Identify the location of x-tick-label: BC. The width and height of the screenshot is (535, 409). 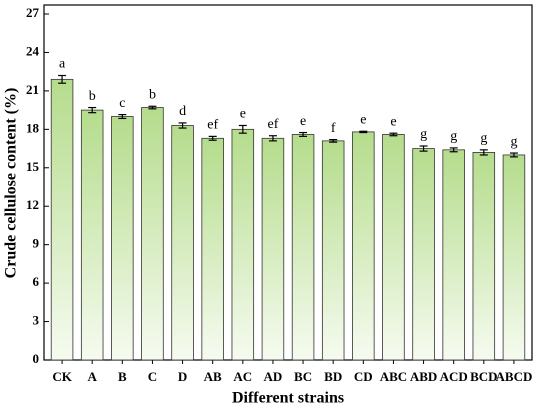
(303, 376).